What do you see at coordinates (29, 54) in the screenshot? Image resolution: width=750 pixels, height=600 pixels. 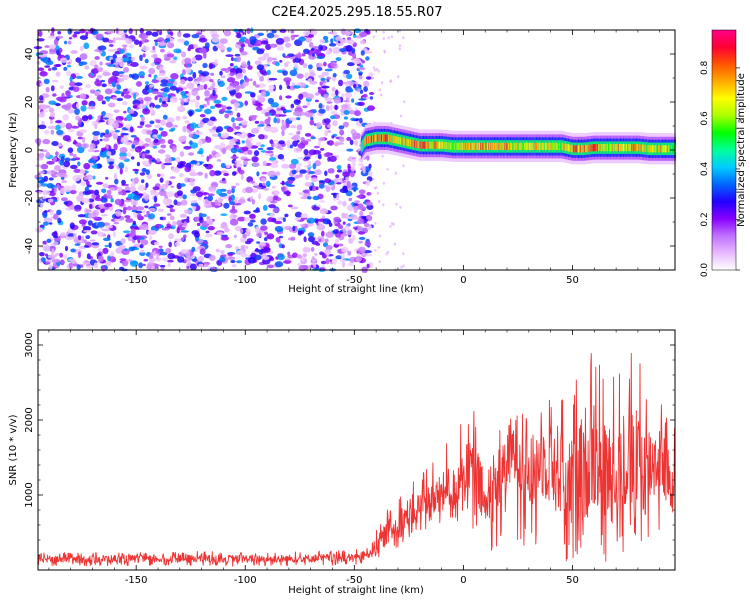 I see `y-tick-label: 40` at bounding box center [29, 54].